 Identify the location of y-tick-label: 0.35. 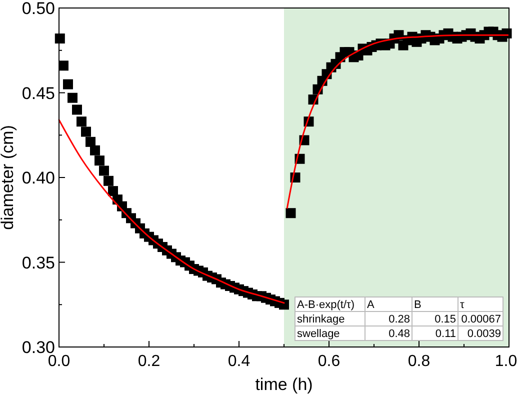
(38, 262).